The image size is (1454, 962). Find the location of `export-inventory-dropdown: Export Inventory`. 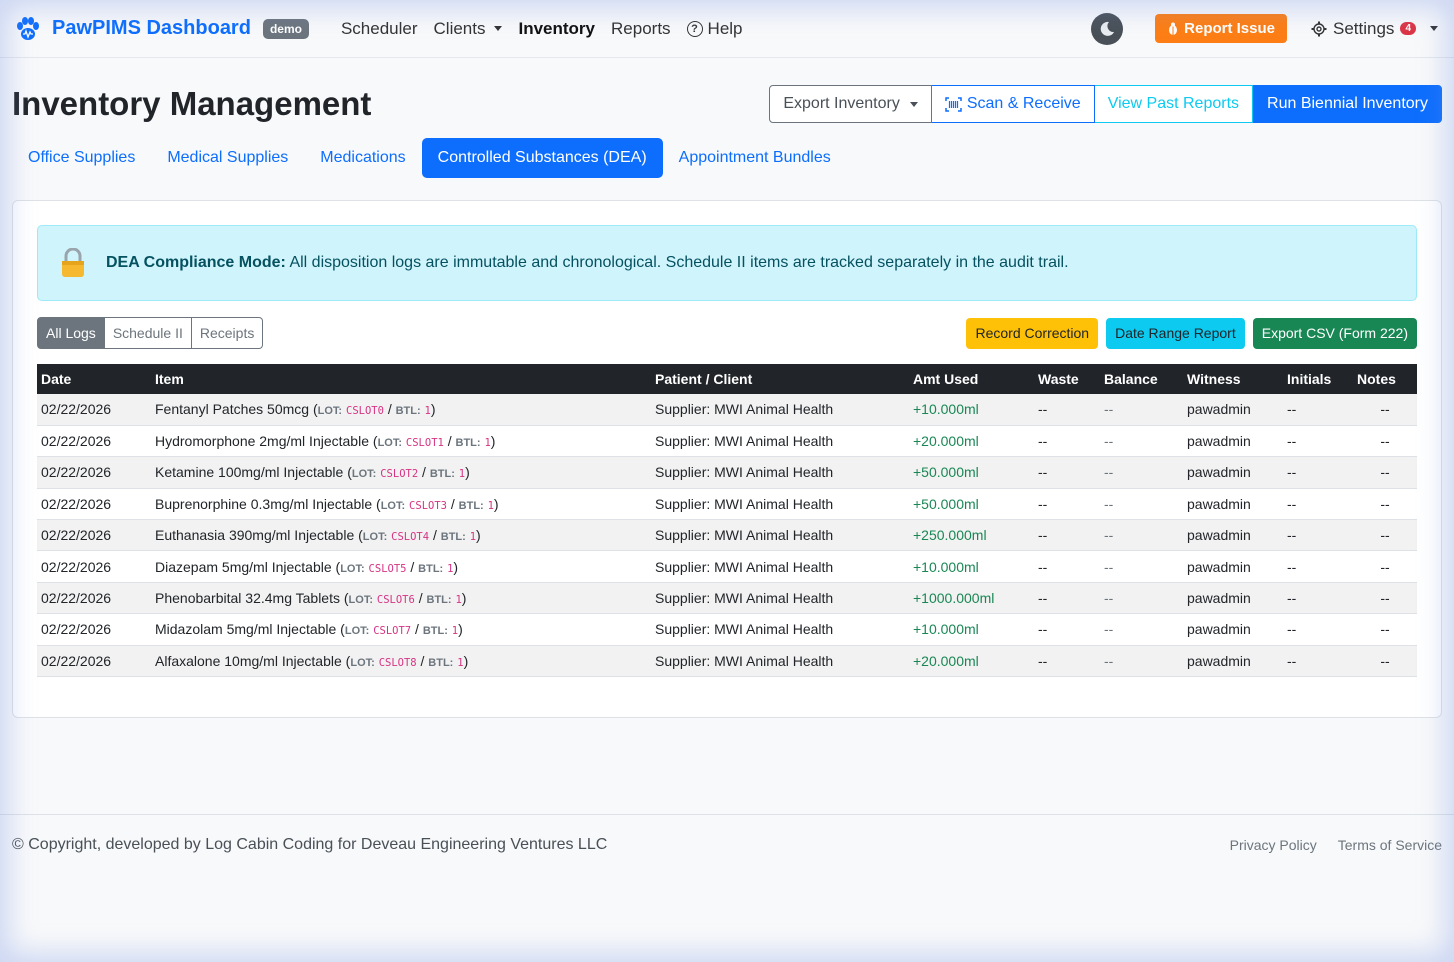

export-inventory-dropdown: Export Inventory is located at coordinates (850, 104).